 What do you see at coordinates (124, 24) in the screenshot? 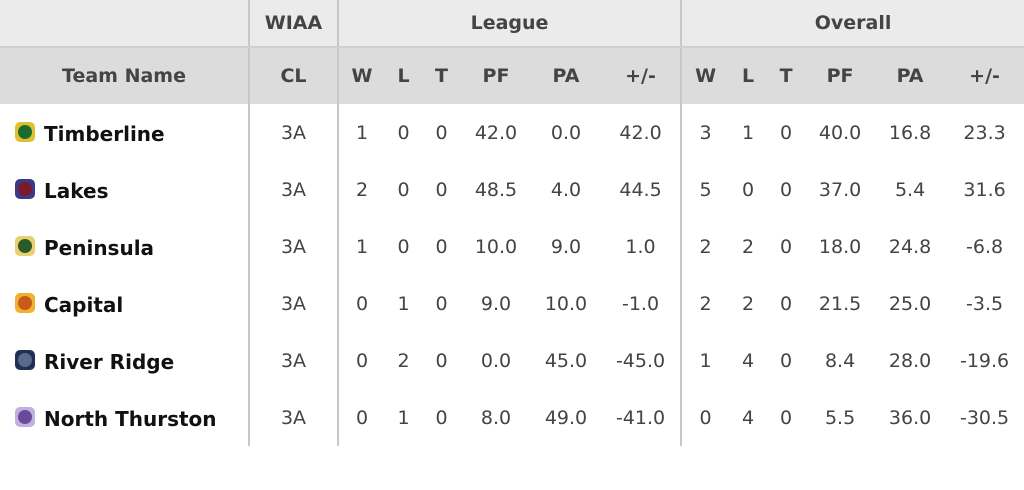
I see `empty-header` at bounding box center [124, 24].